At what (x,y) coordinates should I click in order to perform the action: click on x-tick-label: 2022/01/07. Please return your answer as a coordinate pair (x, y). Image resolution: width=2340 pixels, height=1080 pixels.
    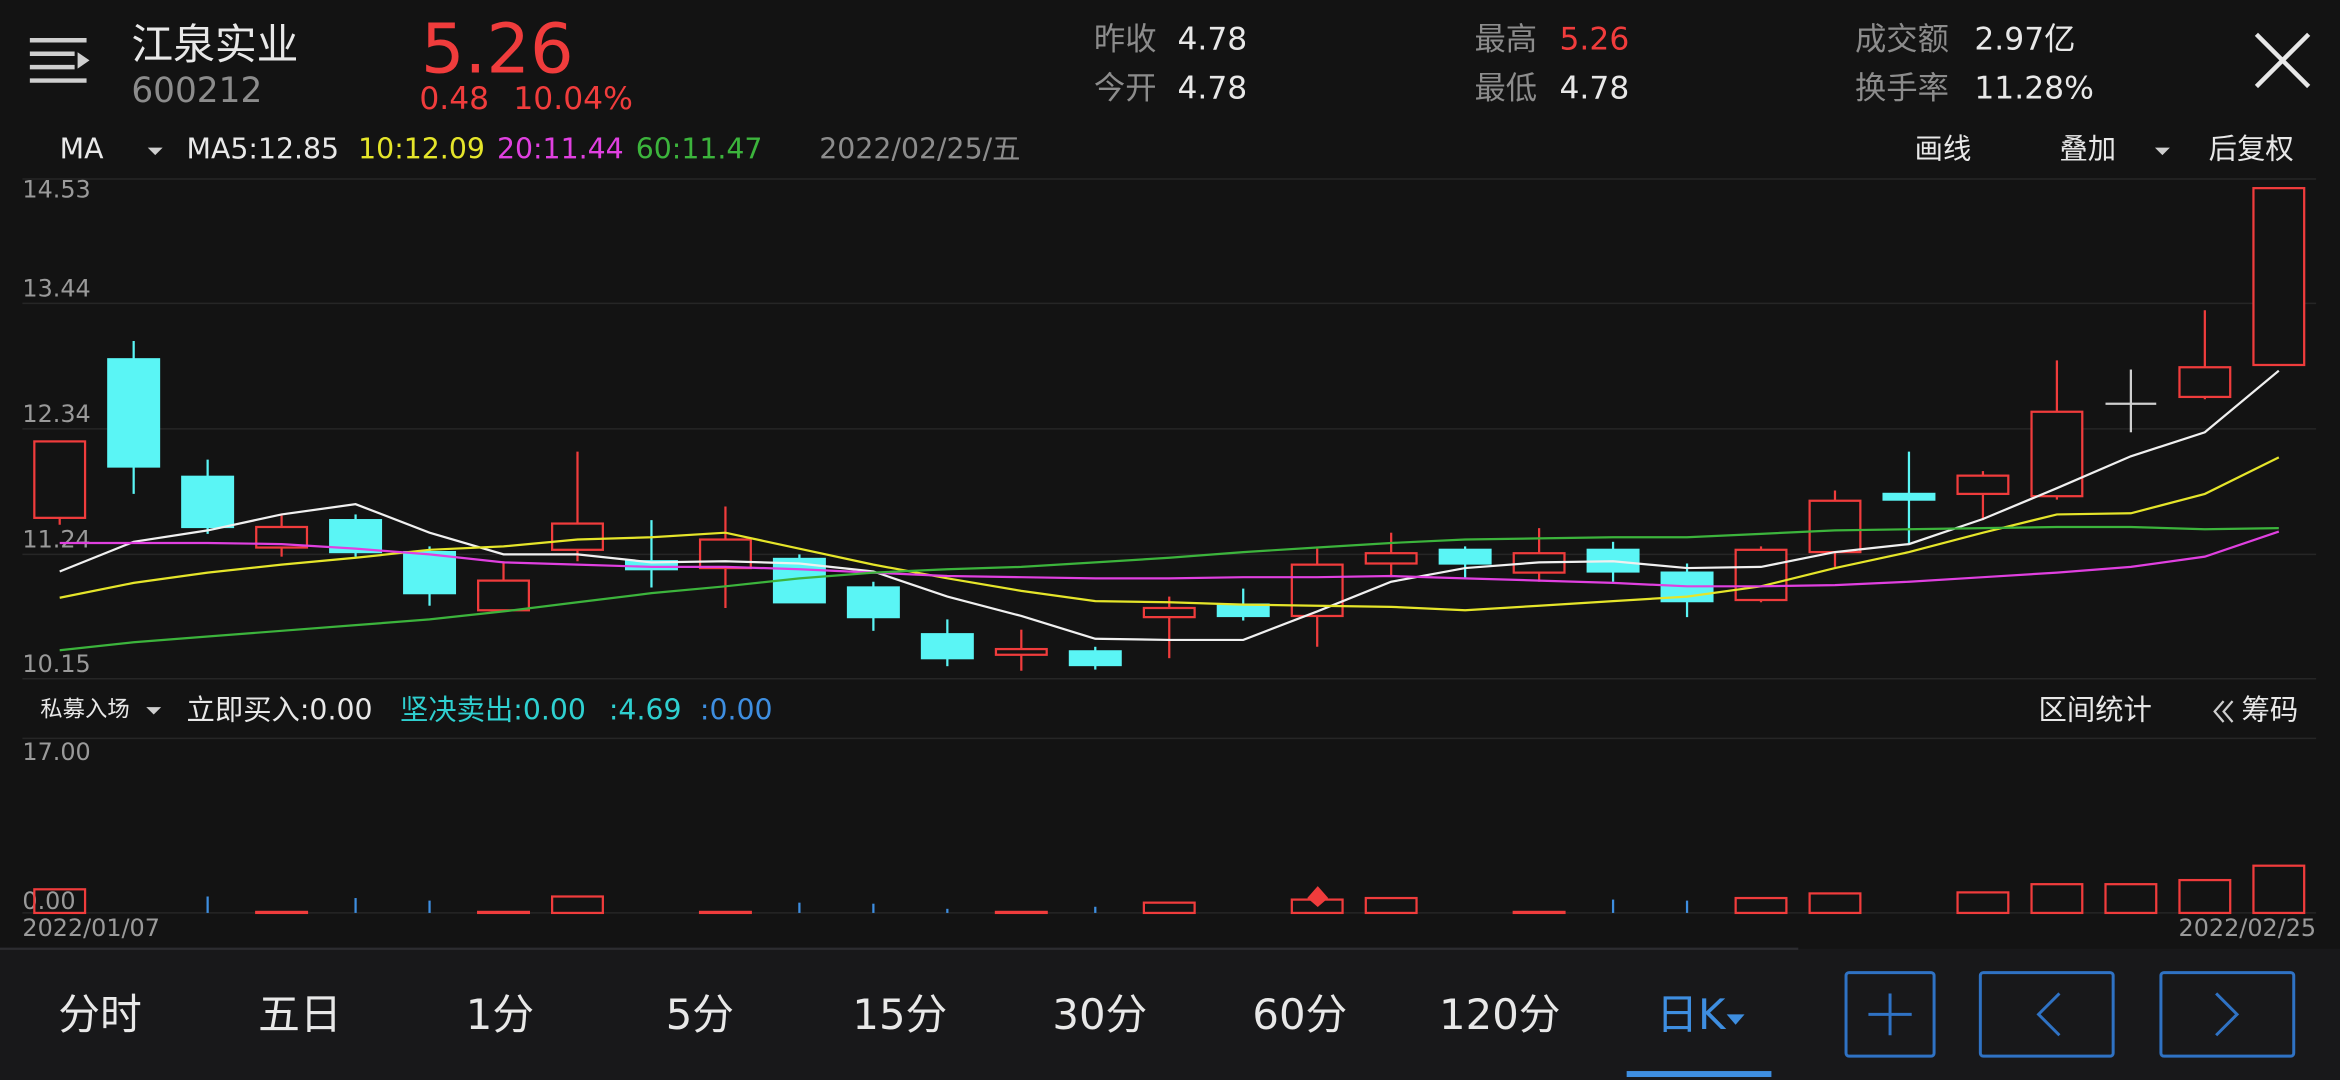
    Looking at the image, I should click on (91, 928).